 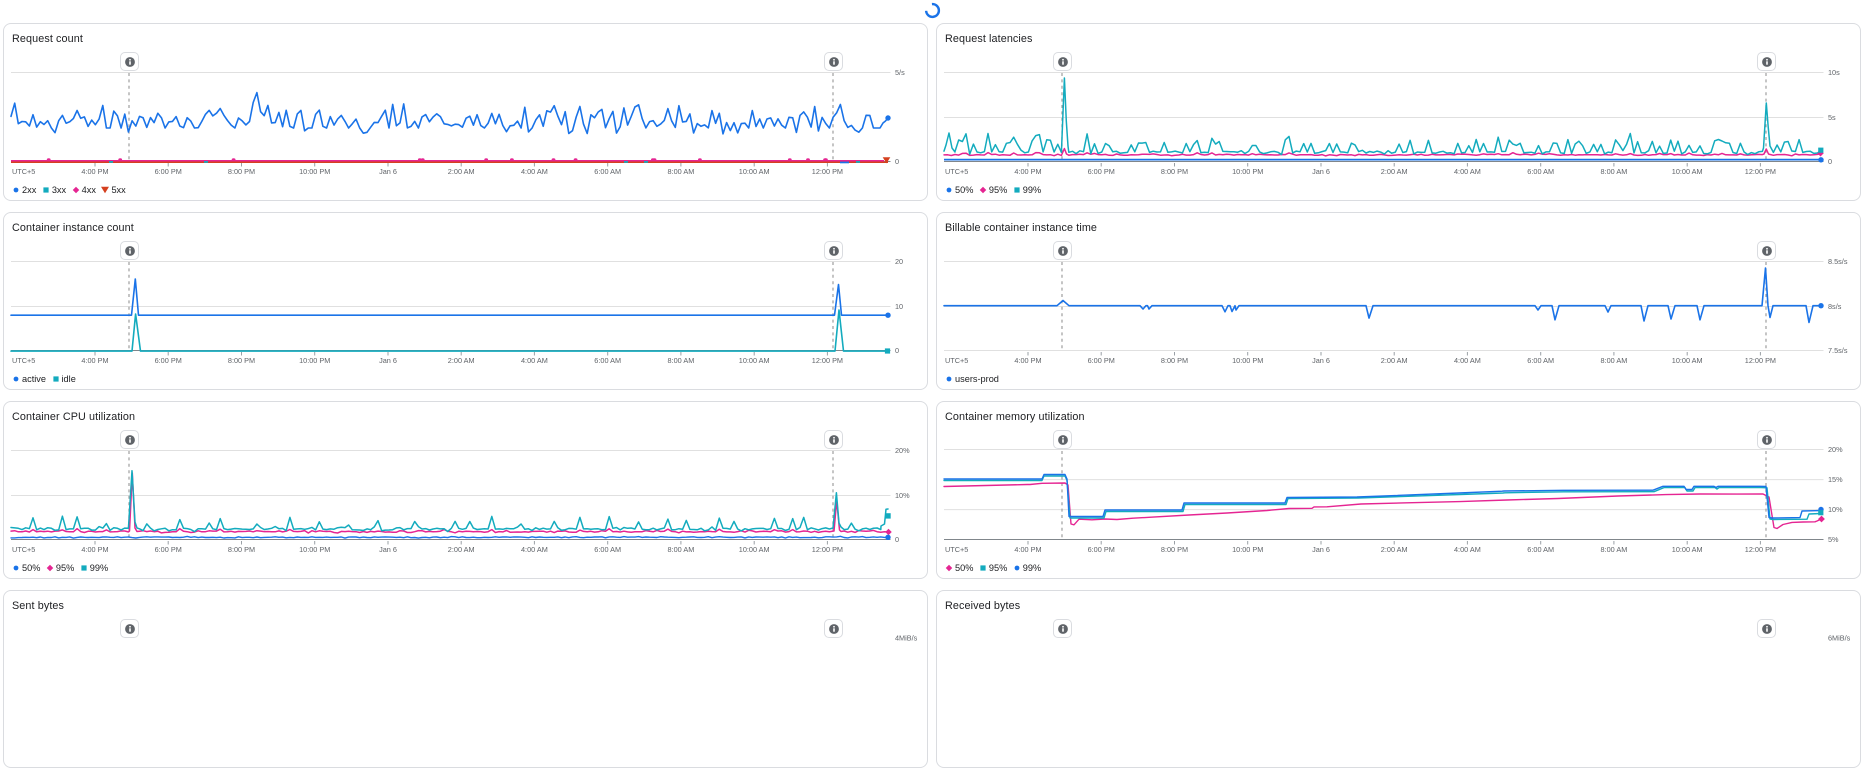 I want to click on svg-text: 4MiB/s, so click(x=906, y=638).